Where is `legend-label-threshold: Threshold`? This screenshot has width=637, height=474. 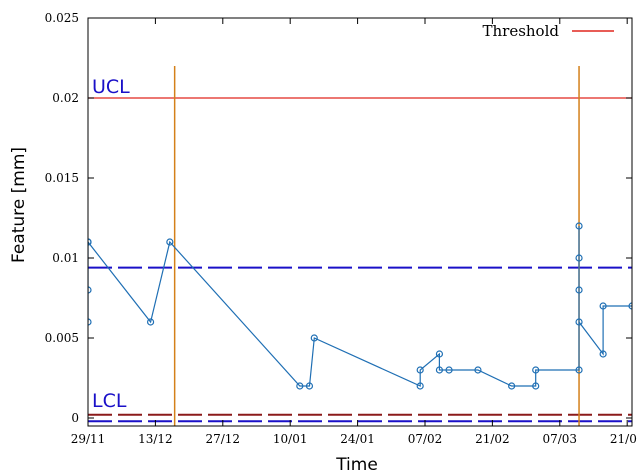 legend-label-threshold: Threshold is located at coordinates (520, 31).